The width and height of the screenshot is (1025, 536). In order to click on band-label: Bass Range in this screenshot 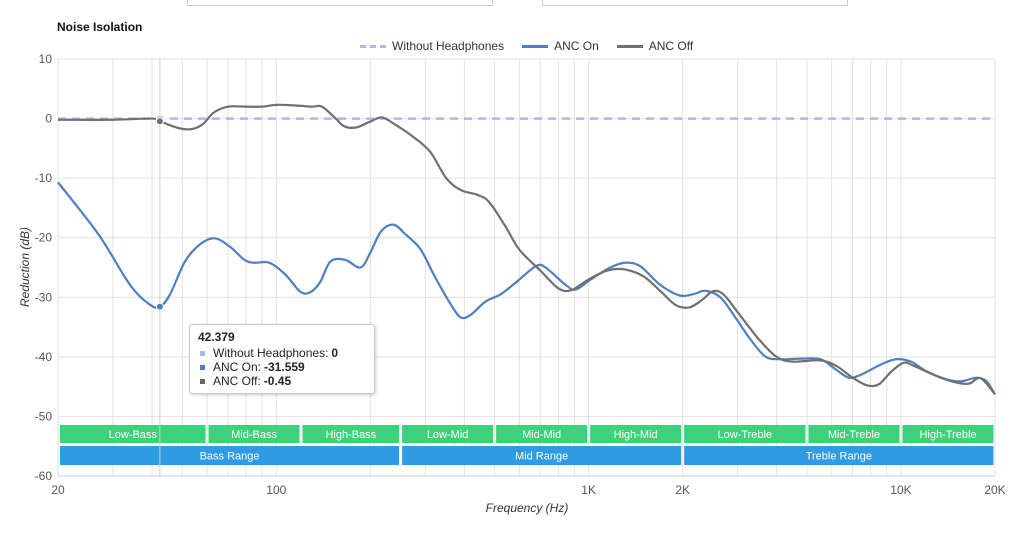, I will do `click(230, 457)`.